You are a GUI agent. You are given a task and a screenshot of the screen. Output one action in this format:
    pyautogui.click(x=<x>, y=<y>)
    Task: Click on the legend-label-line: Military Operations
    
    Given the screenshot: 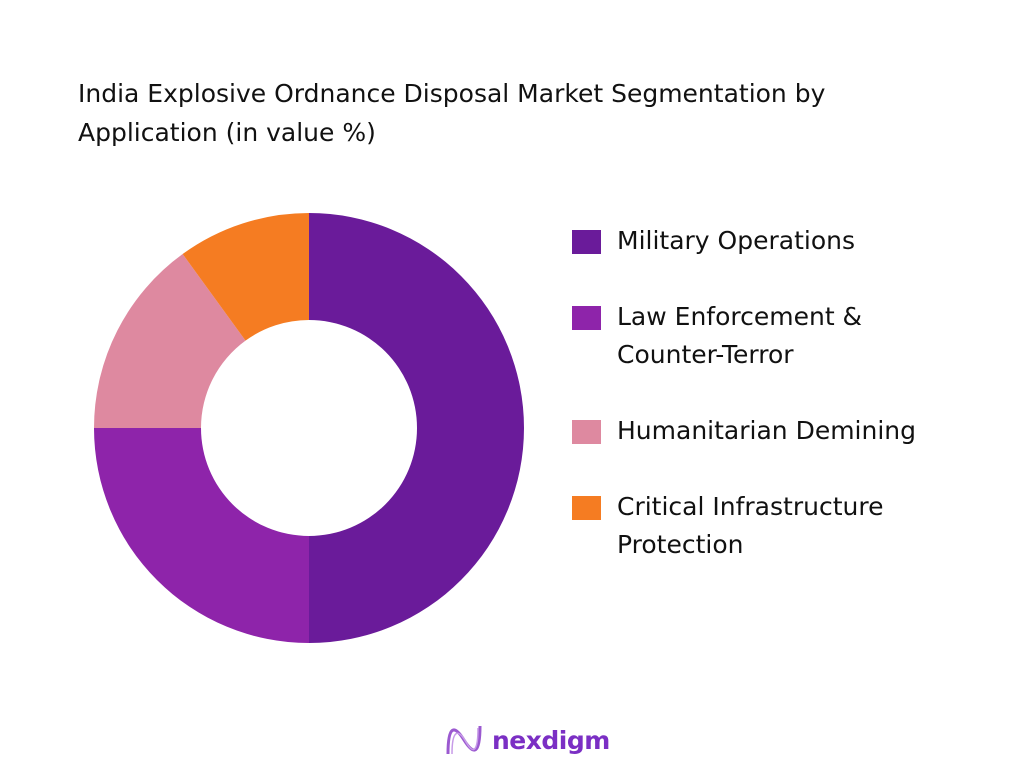 What is the action you would take?
    pyautogui.click(x=736, y=240)
    